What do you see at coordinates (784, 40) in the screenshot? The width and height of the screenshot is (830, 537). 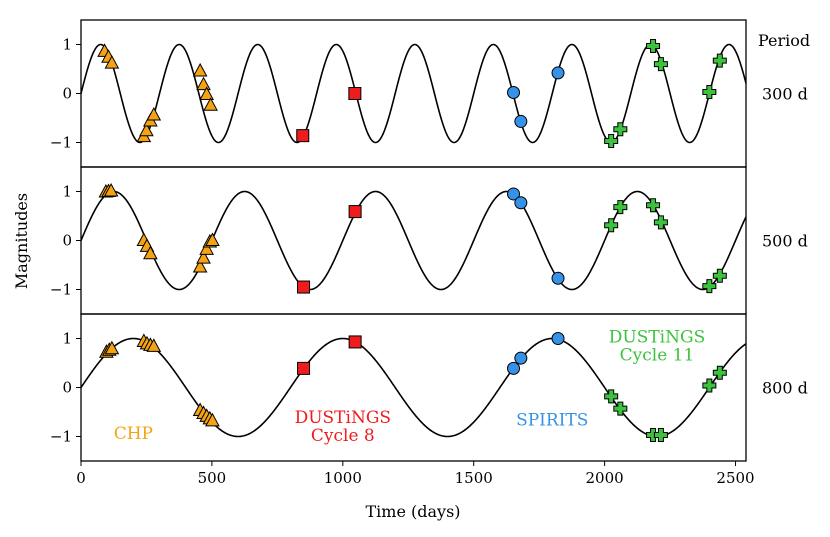 I see `period-header: Period` at bounding box center [784, 40].